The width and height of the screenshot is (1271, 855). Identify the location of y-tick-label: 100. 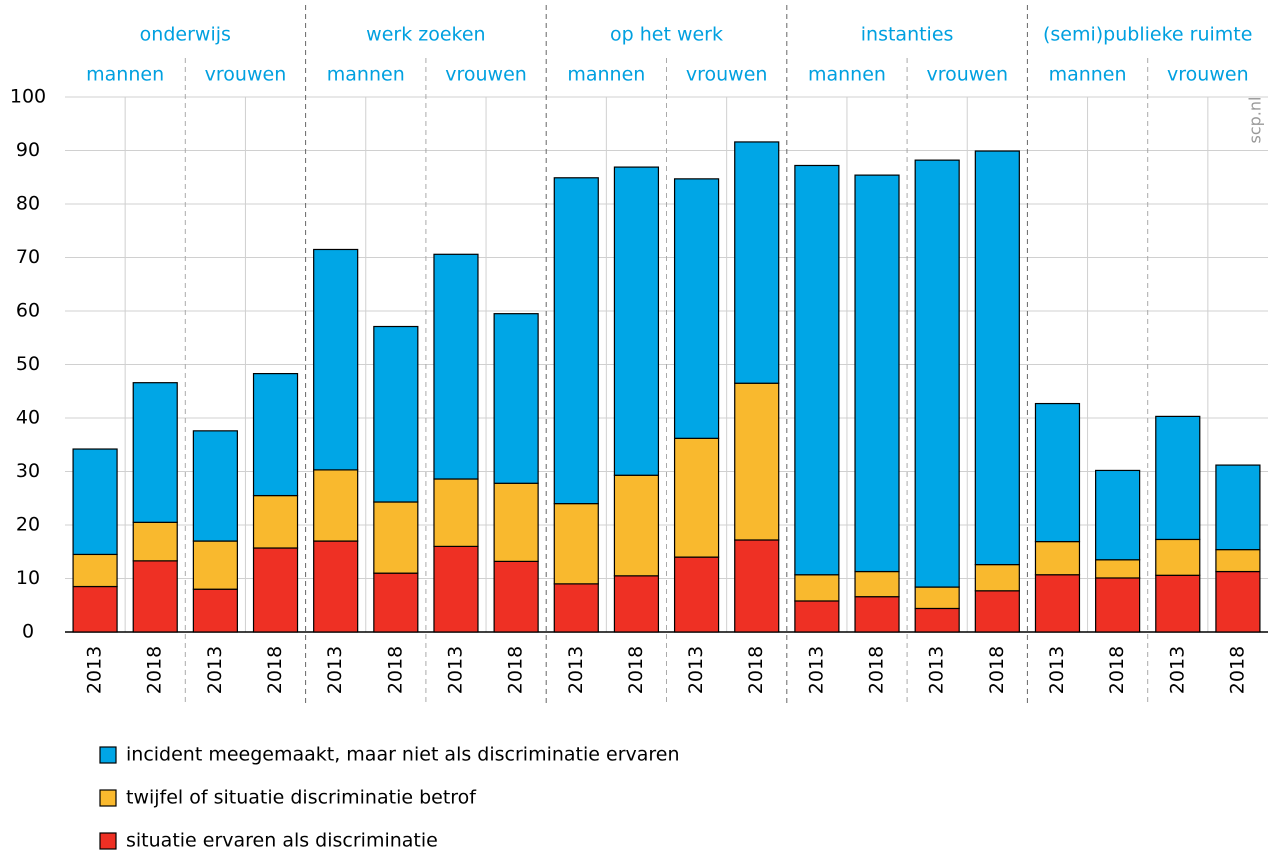
(28, 97).